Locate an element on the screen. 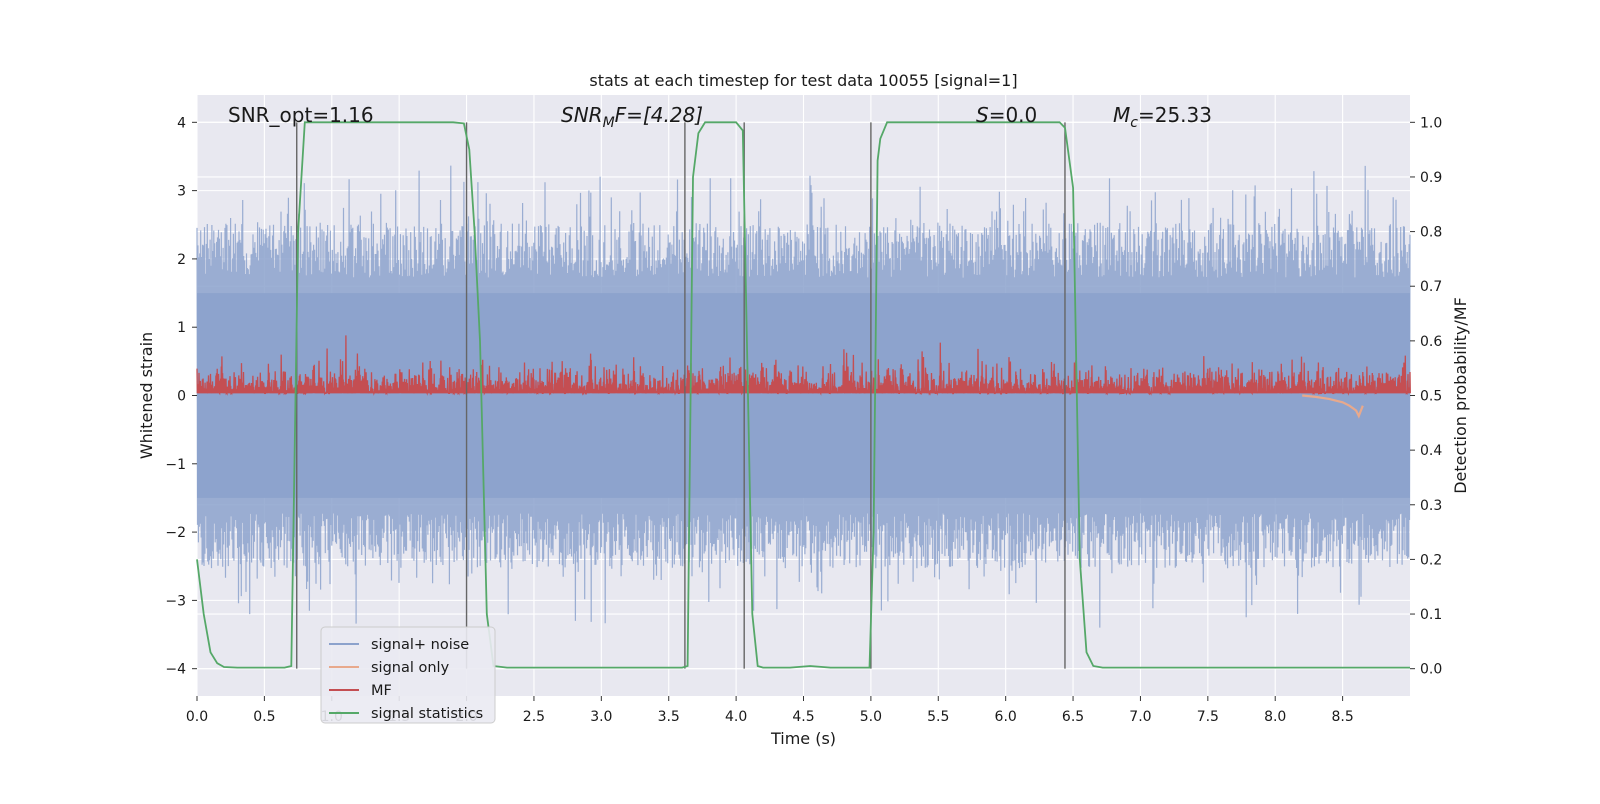 The height and width of the screenshot is (804, 1600). y-left-tick-label: 3 is located at coordinates (181, 192).